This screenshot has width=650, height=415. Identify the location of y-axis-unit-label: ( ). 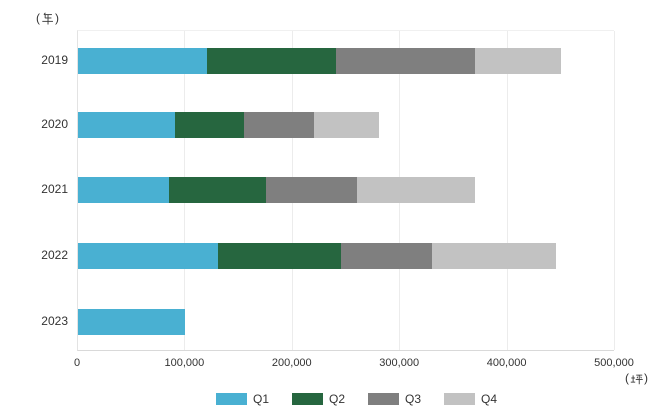
(47, 18).